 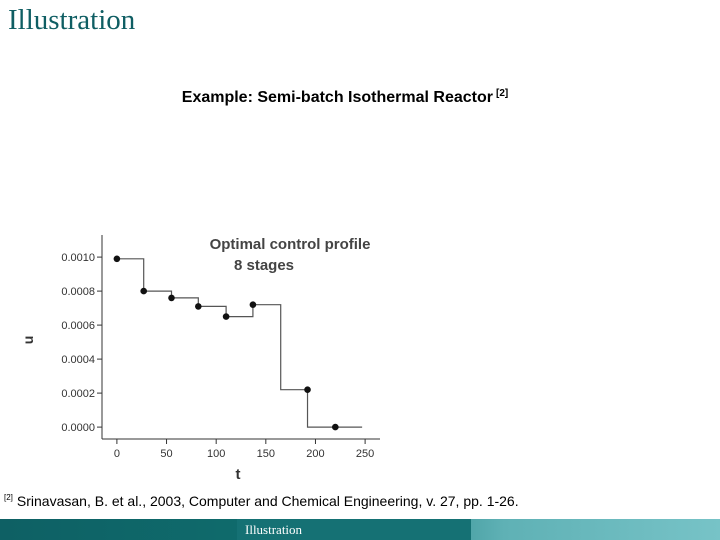 I want to click on x-tick-label: 100, so click(x=216, y=454).